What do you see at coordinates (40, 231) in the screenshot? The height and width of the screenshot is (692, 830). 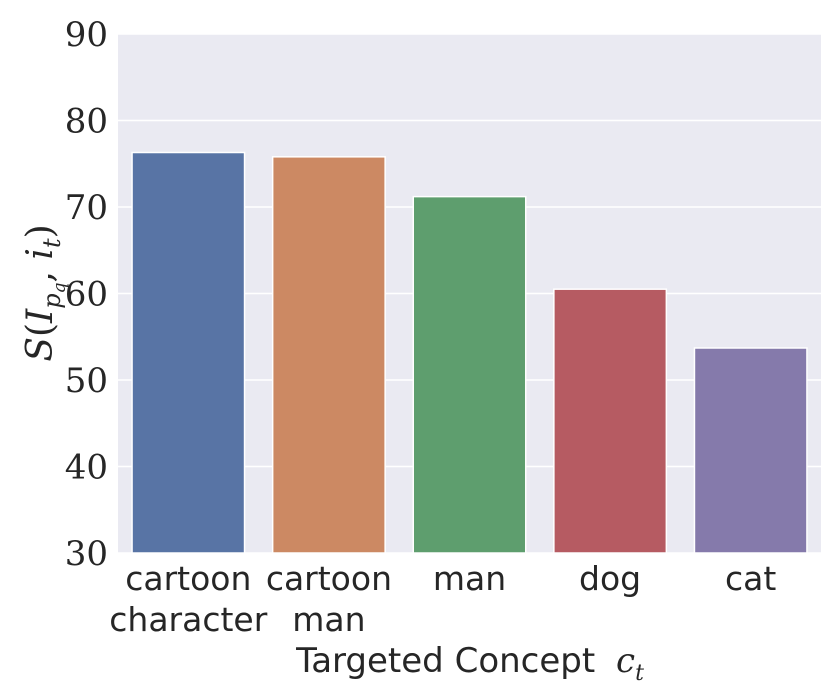 I see `y-axis-title-close: )` at bounding box center [40, 231].